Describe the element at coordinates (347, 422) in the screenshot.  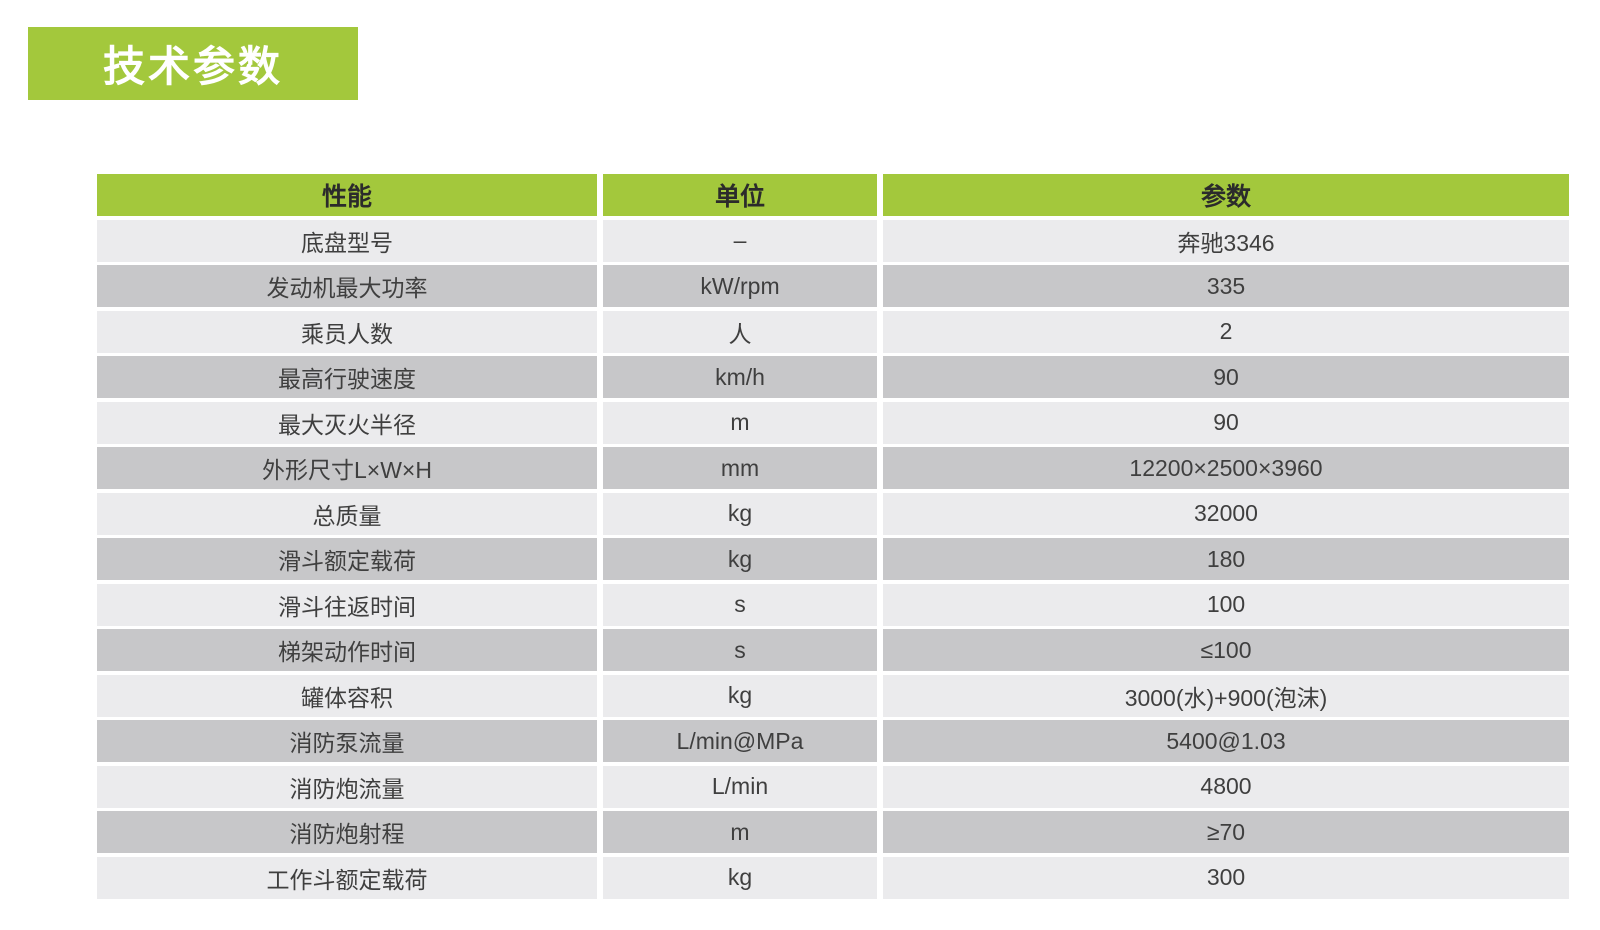
I see `param-name-cell: 最大灭火半径` at that location.